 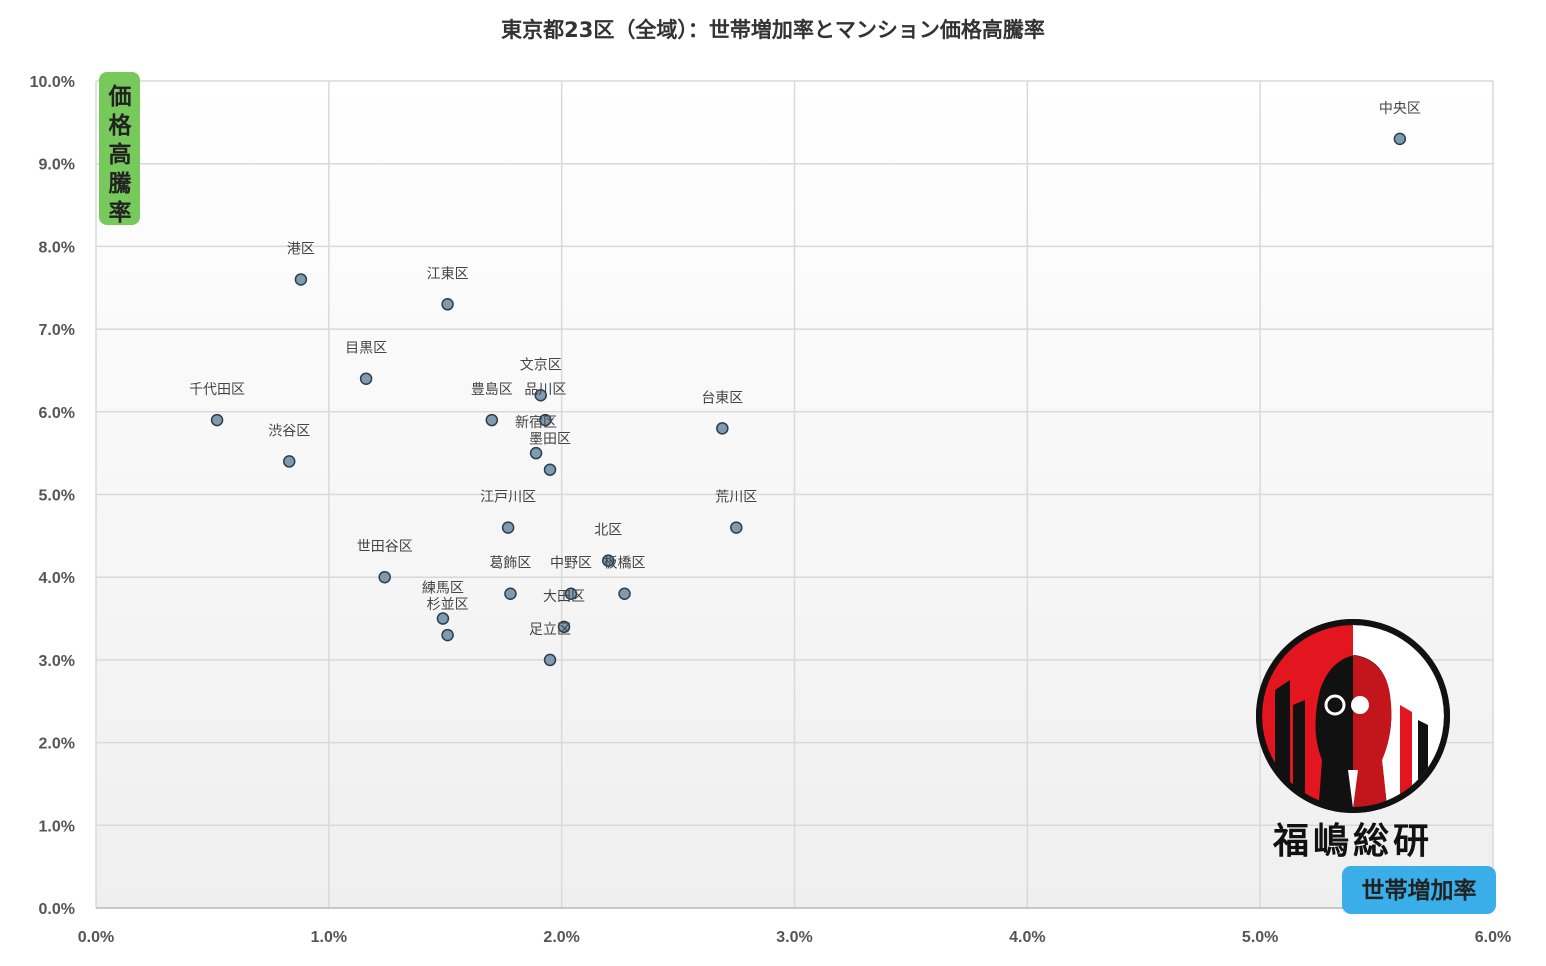 I want to click on data-point-label: 品川区, so click(x=545, y=390).